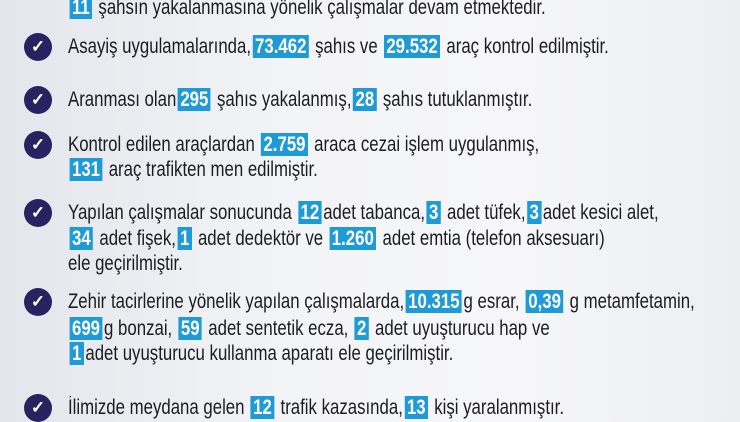 This screenshot has width=740, height=422. Describe the element at coordinates (194, 99) in the screenshot. I see `highlight-number: 295` at that location.